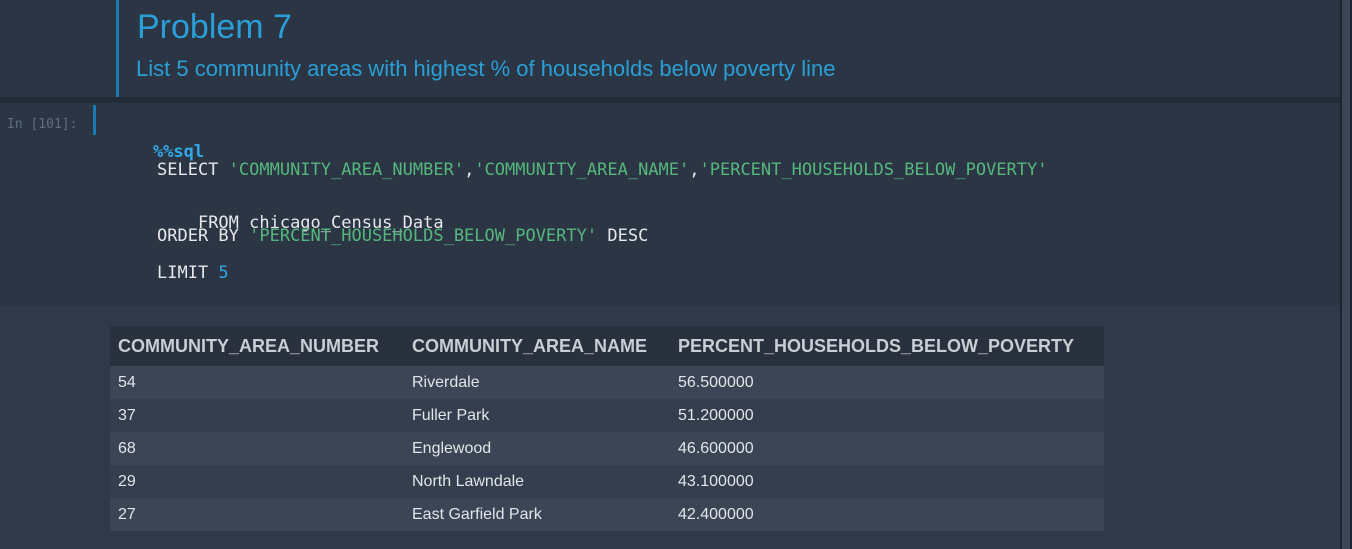 Image resolution: width=1352 pixels, height=549 pixels. Describe the element at coordinates (257, 346) in the screenshot. I see `header-community-area-number: COMMUNITY_AREA_NUMBER` at that location.